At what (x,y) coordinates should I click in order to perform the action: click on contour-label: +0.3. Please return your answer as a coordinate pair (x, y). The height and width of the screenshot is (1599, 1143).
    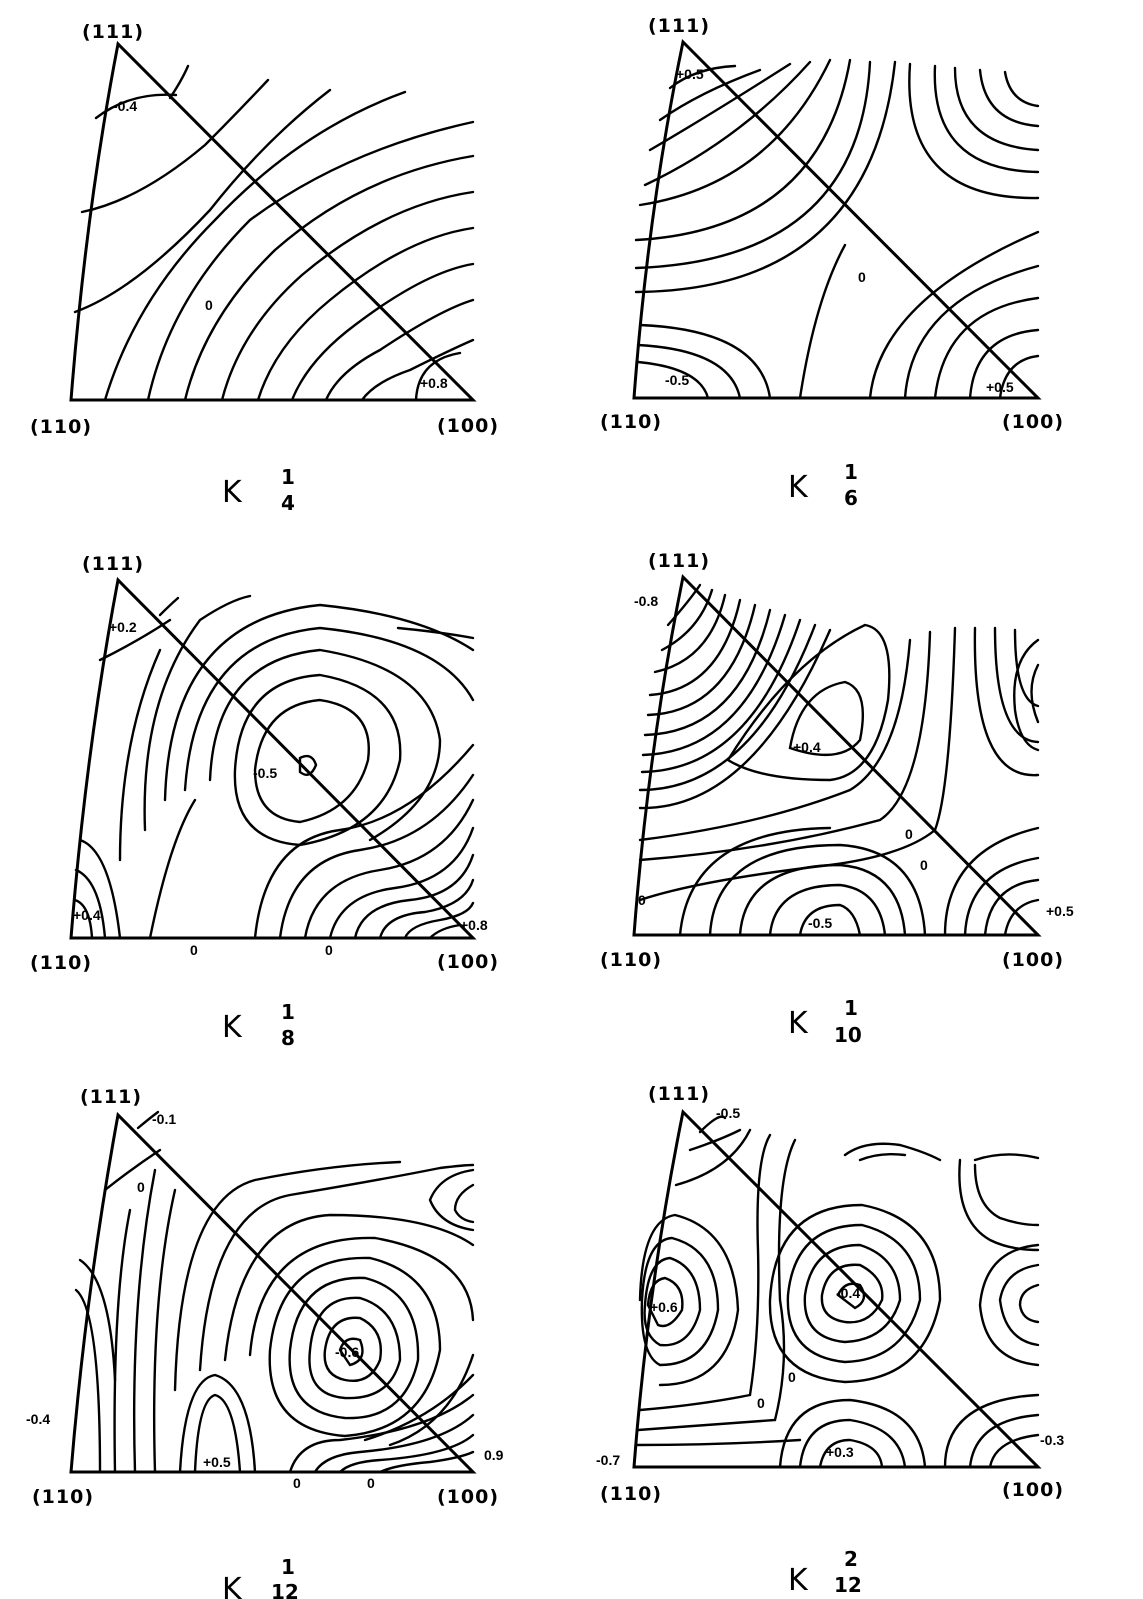
    Looking at the image, I should click on (840, 1452).